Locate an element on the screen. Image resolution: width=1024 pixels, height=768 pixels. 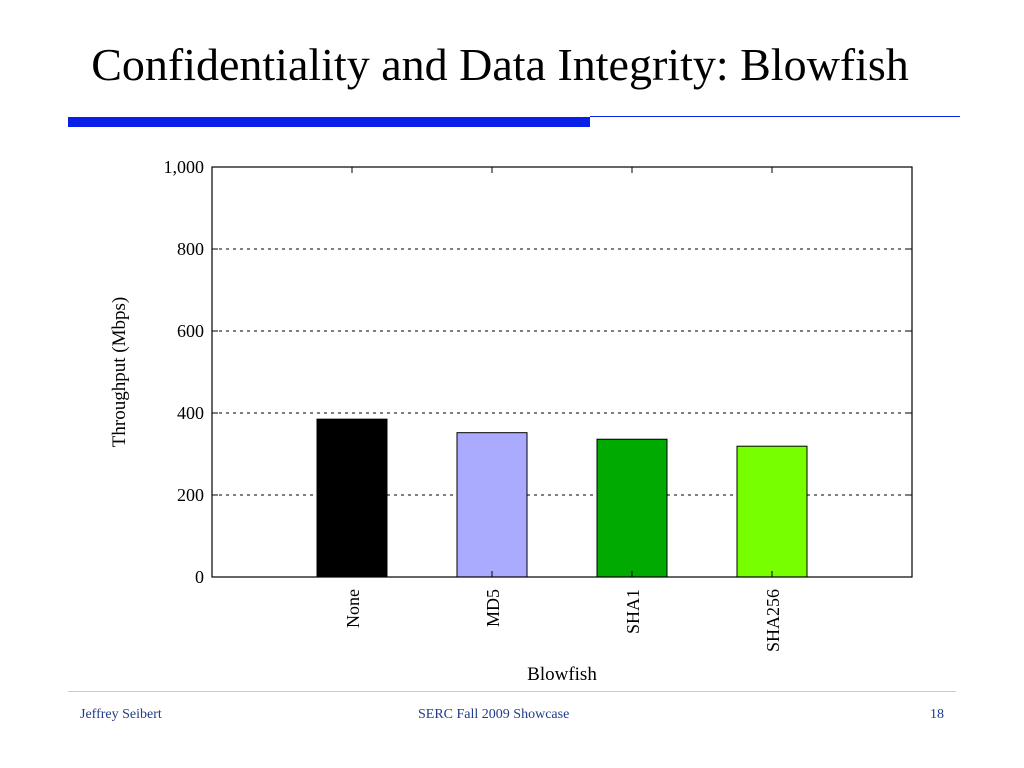
footer-event: SERC Fall 2009 Showcase is located at coordinates (494, 714).